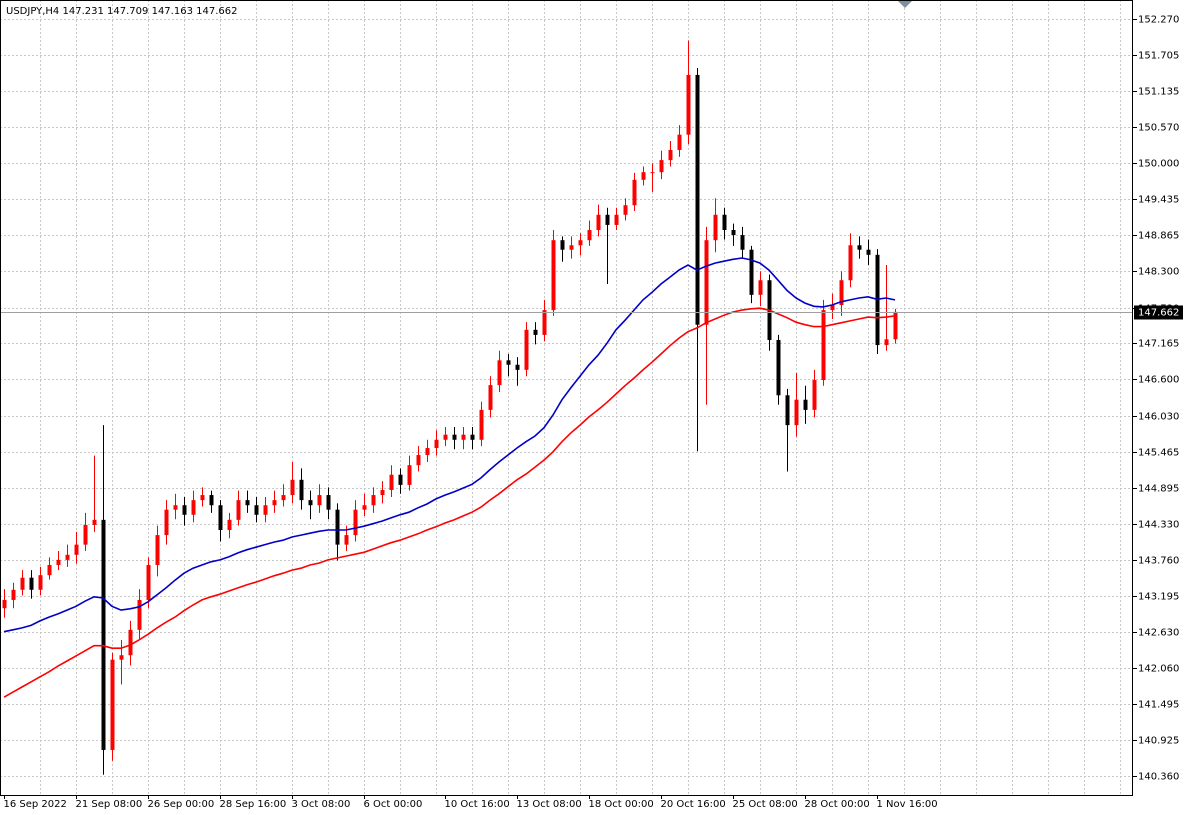 The width and height of the screenshot is (1186, 815). I want to click on header-close: 147.662, so click(216, 11).